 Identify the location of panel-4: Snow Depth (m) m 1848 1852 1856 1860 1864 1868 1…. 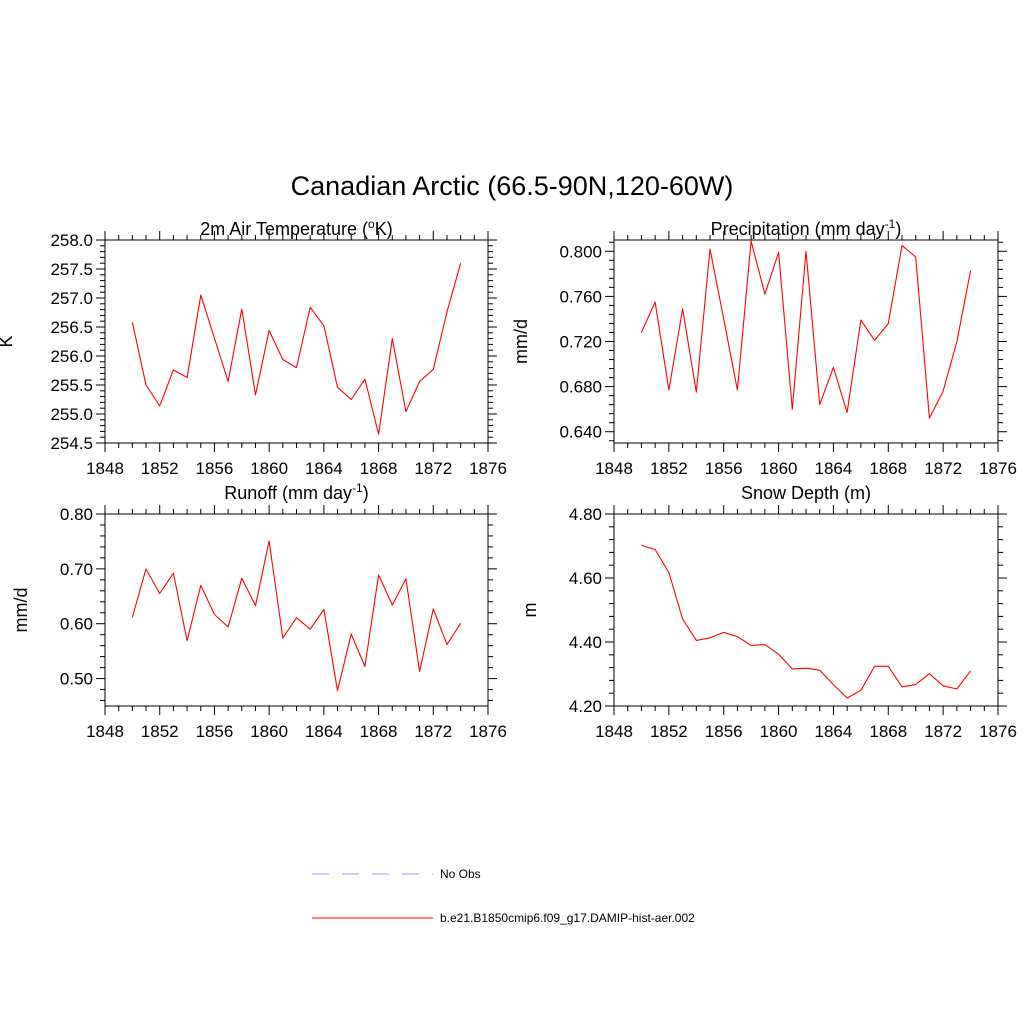
(768, 612).